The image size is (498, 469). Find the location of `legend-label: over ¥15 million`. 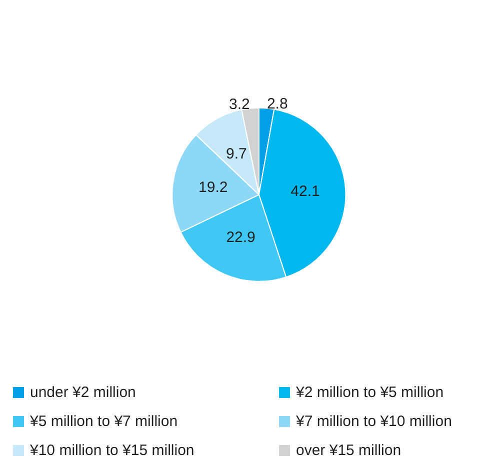

legend-label: over ¥15 million is located at coordinates (349, 450).